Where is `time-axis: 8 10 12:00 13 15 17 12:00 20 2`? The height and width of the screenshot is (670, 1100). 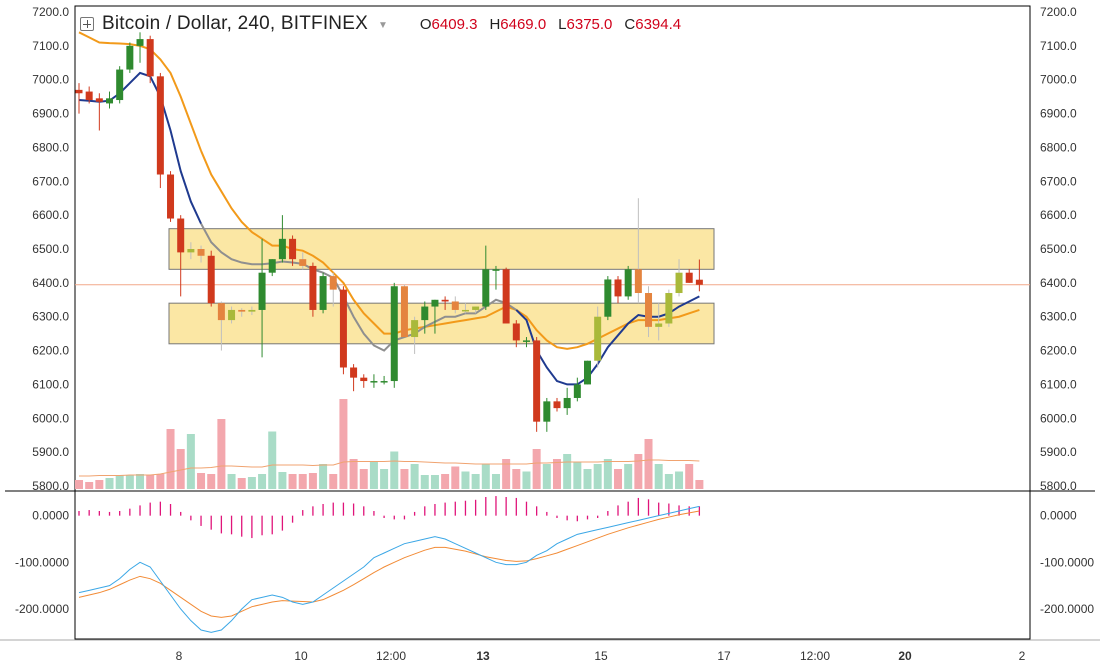
time-axis: 8 10 12:00 13 15 17 12:00 20 2 is located at coordinates (601, 656).